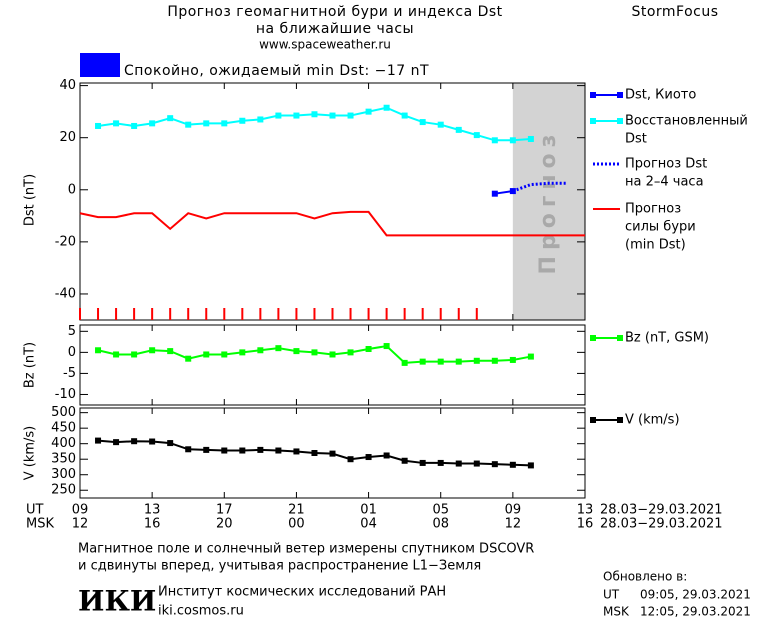  Describe the element at coordinates (67, 137) in the screenshot. I see `y-tick-label: 20` at that location.